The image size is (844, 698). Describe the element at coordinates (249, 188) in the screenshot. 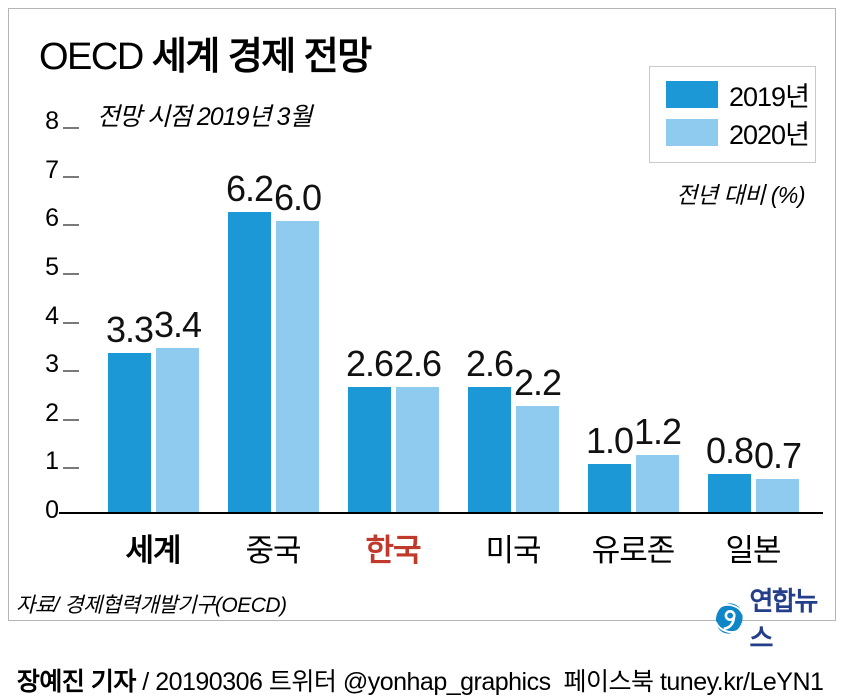

I see `value-label-0-1: 6.2` at that location.